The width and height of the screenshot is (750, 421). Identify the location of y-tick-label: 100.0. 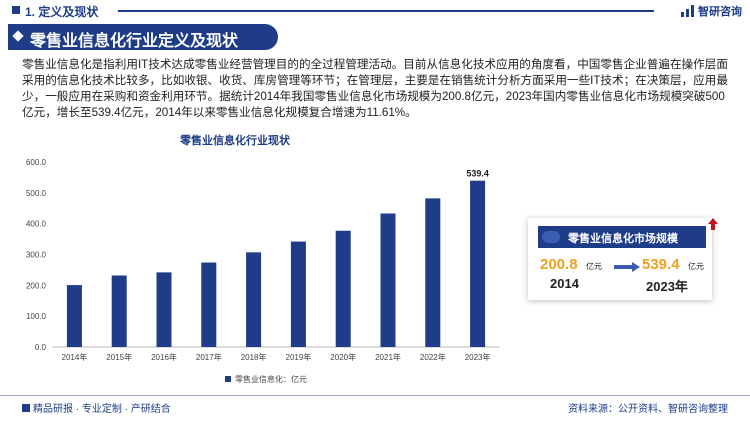
(36, 316).